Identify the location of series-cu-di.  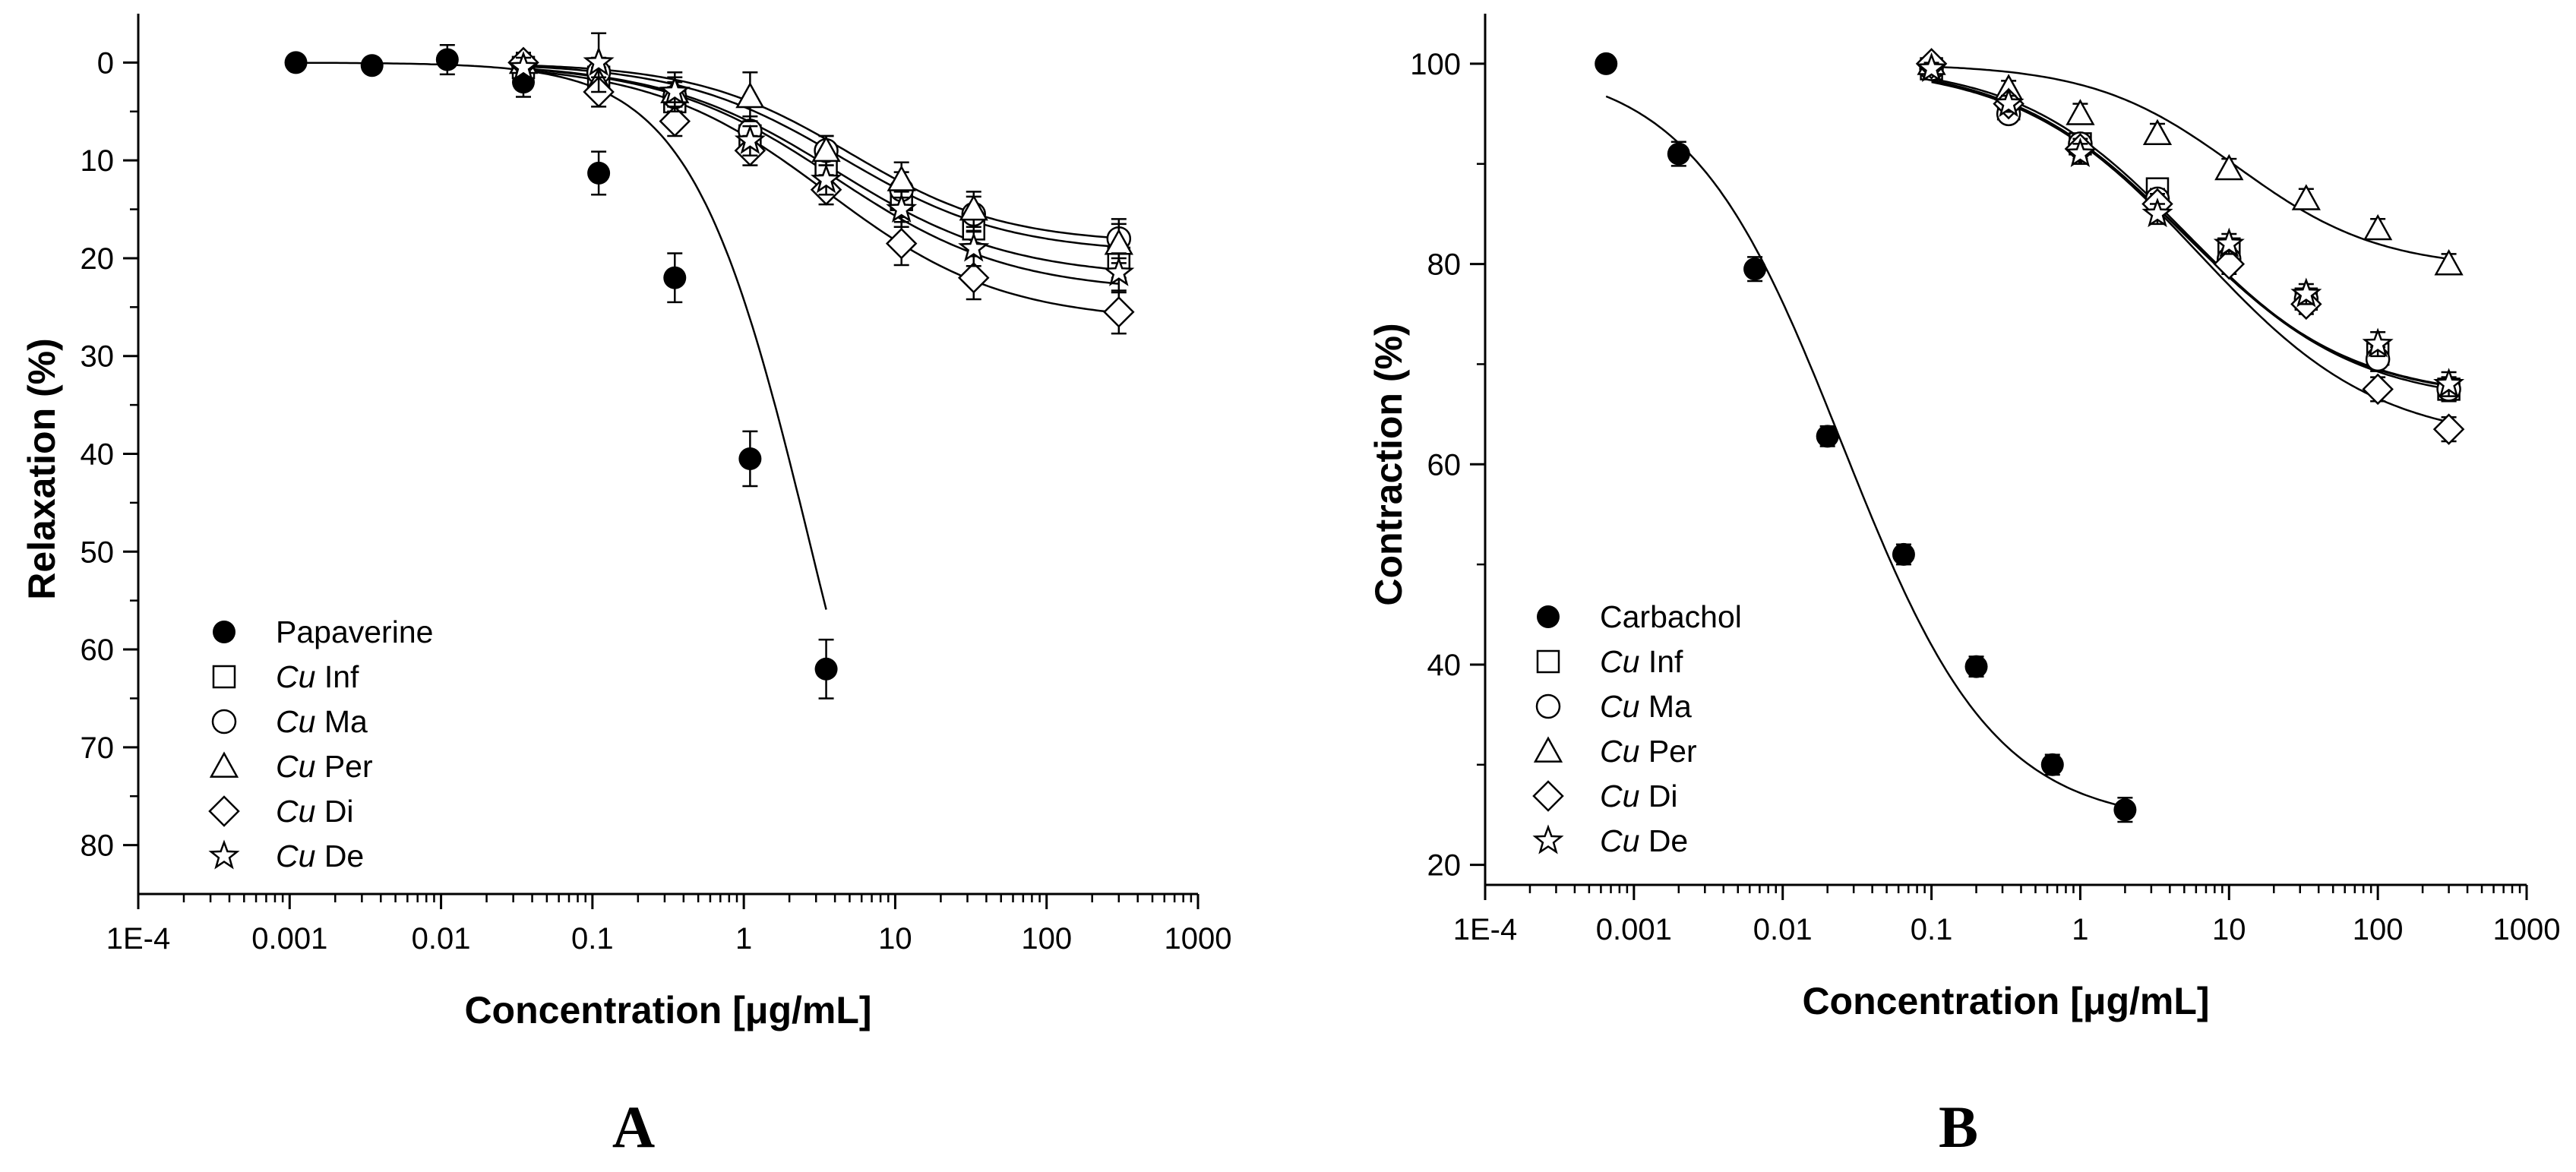
(2190, 246).